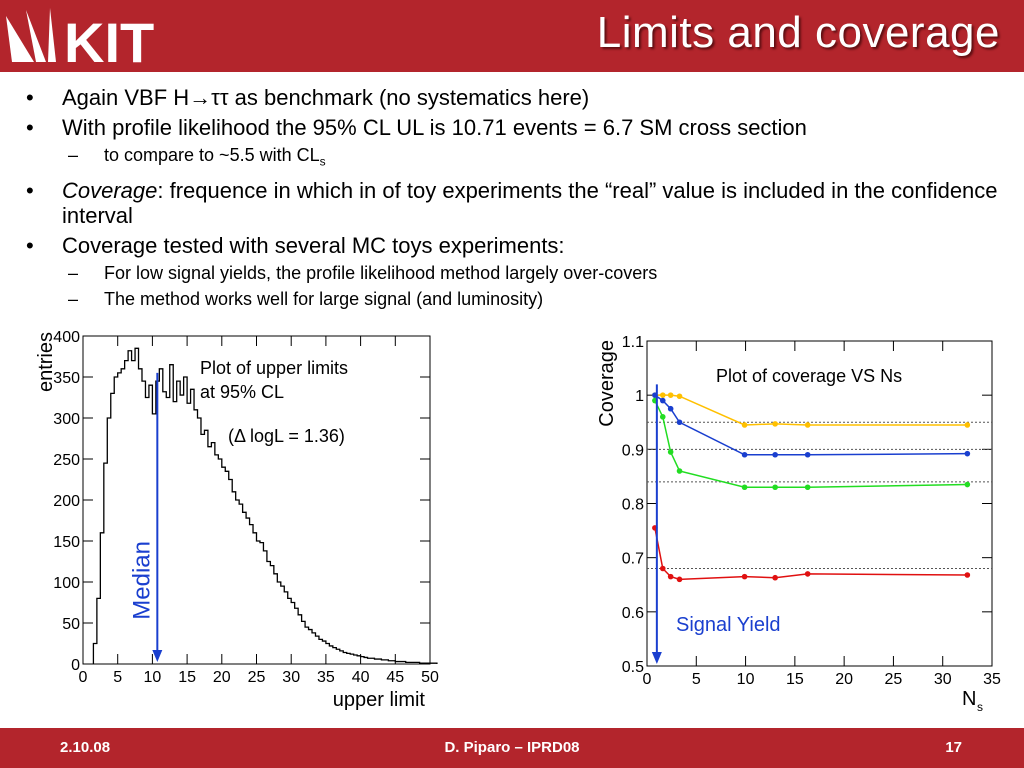 This screenshot has height=768, width=1024. What do you see at coordinates (379, 700) in the screenshot?
I see `x-axis-label: upper limit` at bounding box center [379, 700].